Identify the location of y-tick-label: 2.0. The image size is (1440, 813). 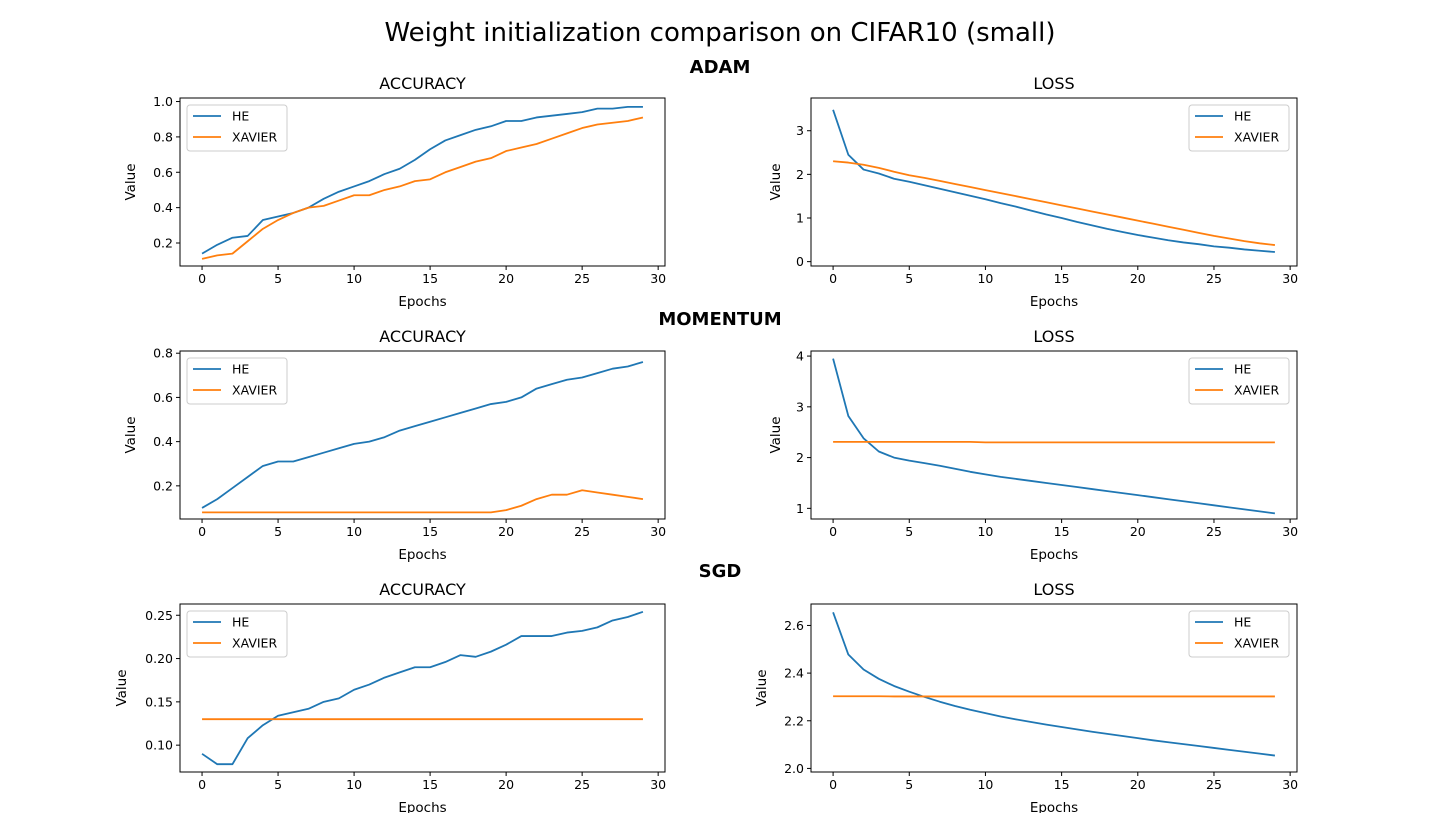
(794, 768).